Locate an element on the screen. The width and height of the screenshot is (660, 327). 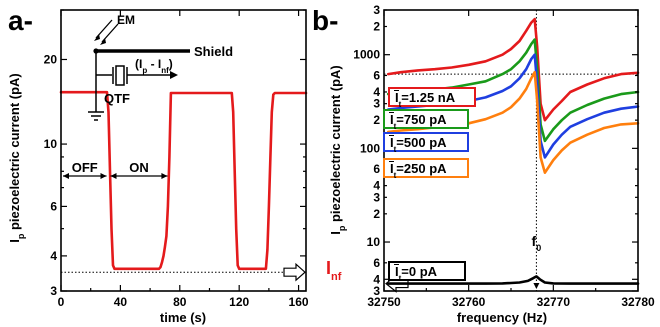
panel-a-xlabel: time (s) is located at coordinates (183, 317).